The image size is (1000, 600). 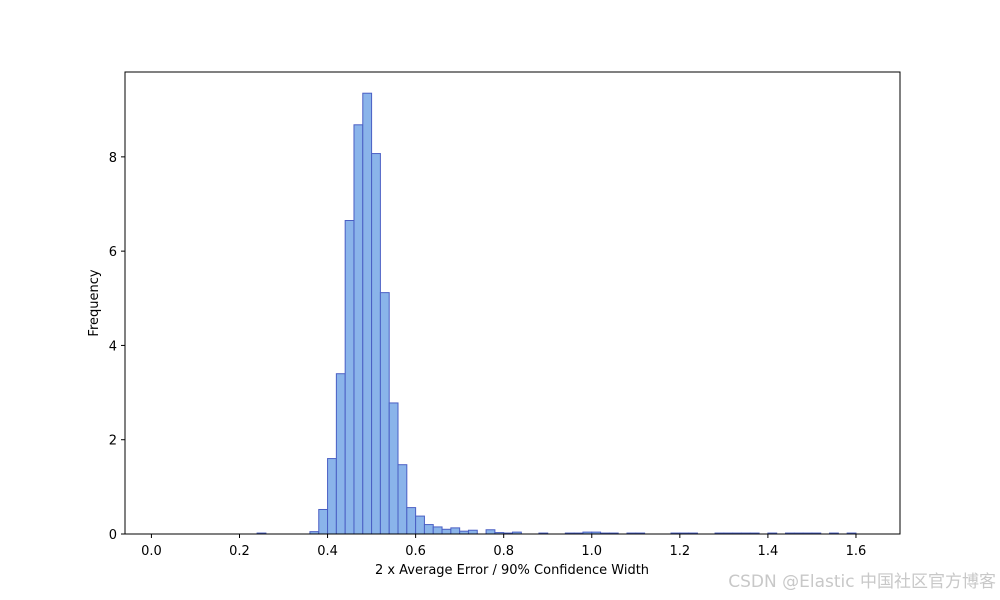 I want to click on y-axis-label: Frequency, so click(x=94, y=302).